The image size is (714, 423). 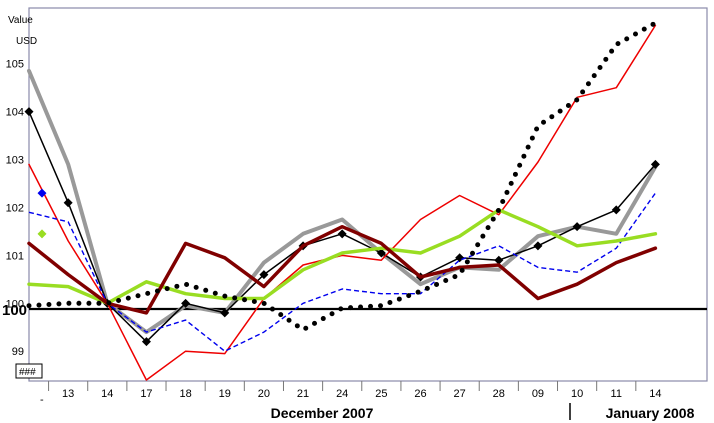 I want to click on x-tick-label: 09, so click(x=538, y=394).